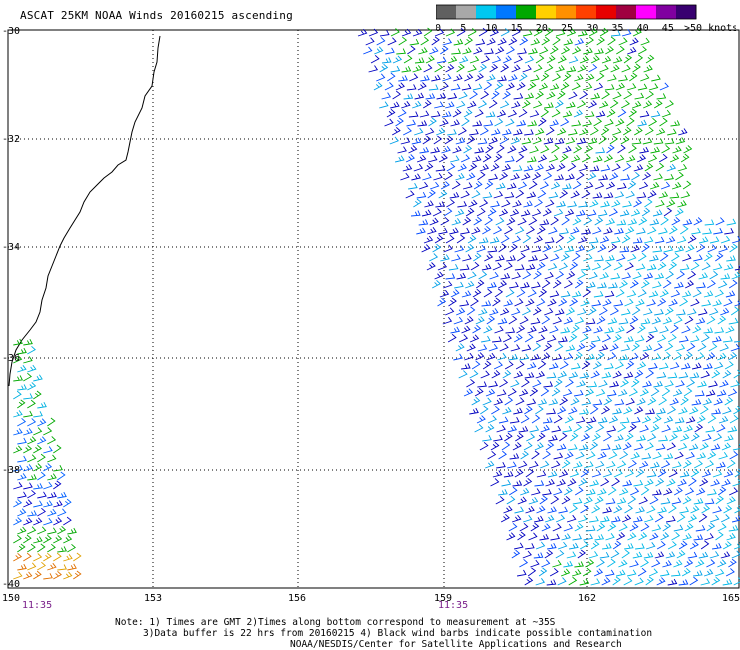  Describe the element at coordinates (11, 584) in the screenshot. I see `lat-label: -40` at that location.